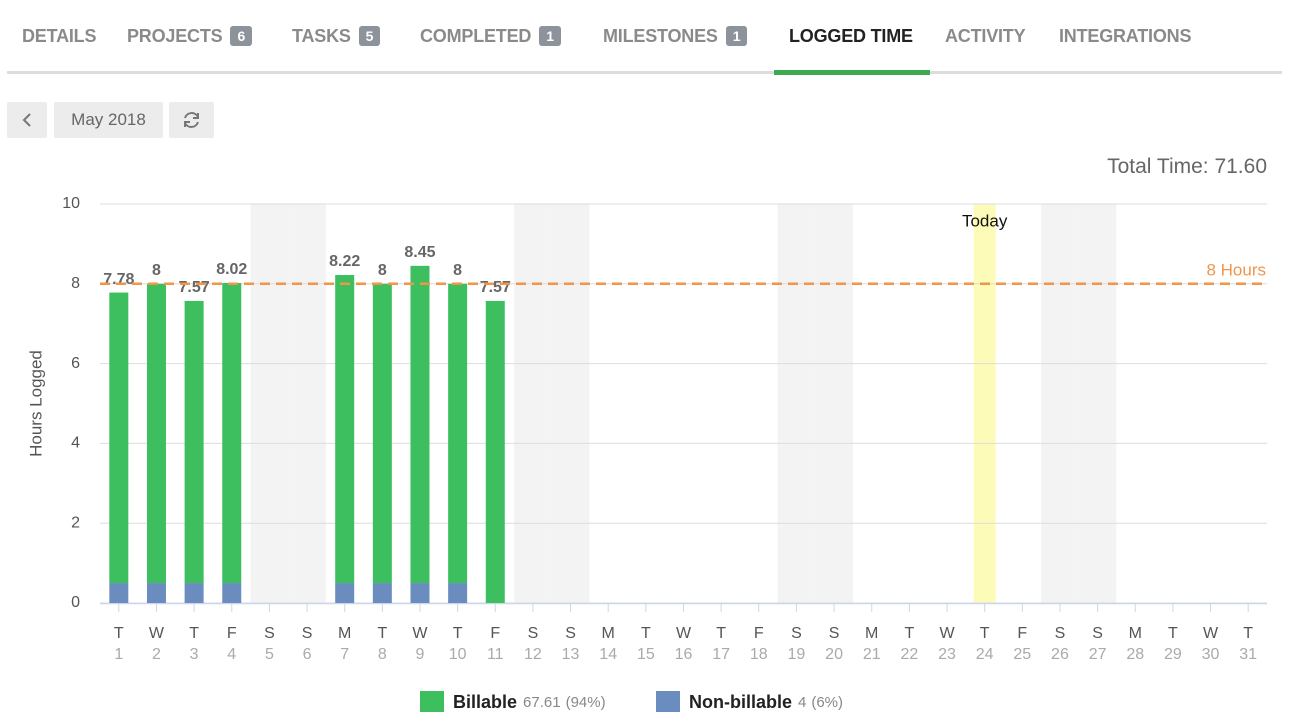  I want to click on tab-count: 6, so click(241, 36).